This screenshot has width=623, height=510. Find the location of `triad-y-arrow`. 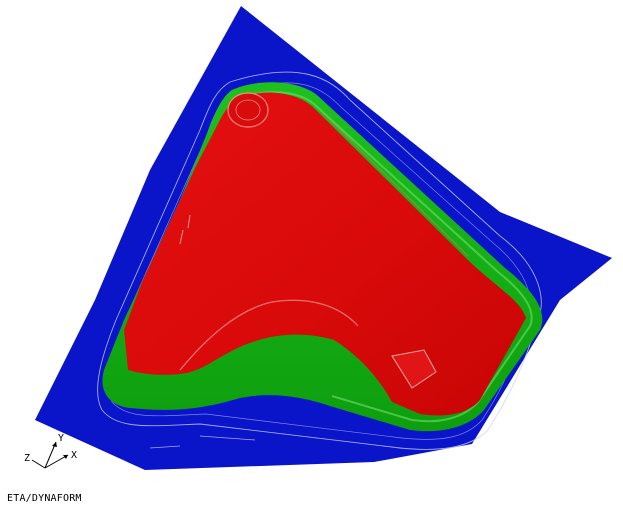

triad-y-arrow is located at coordinates (54, 444).